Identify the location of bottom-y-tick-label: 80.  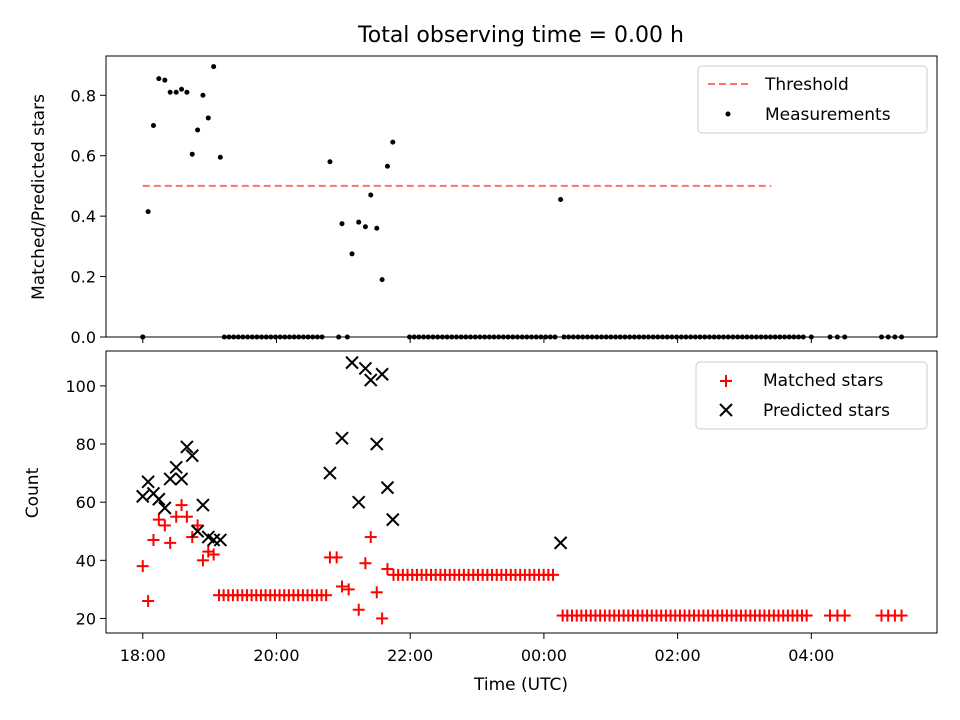
(86, 444).